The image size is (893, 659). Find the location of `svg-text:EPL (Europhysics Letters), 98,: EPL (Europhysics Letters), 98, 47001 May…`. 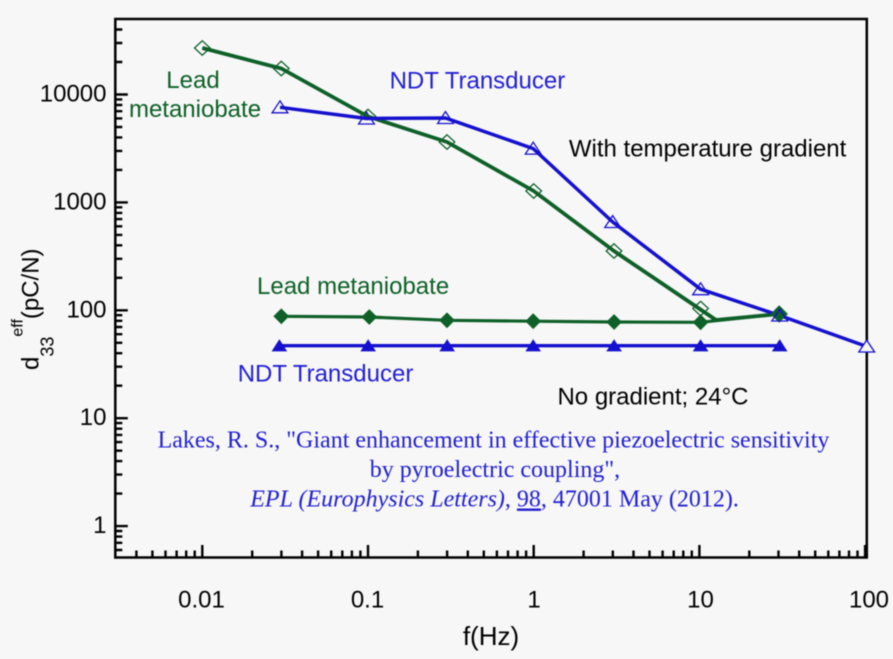

svg-text:EPL (Europhysics Letters), 98,: EPL (Europhysics Letters), 98, 47001 May… is located at coordinates (494, 500).